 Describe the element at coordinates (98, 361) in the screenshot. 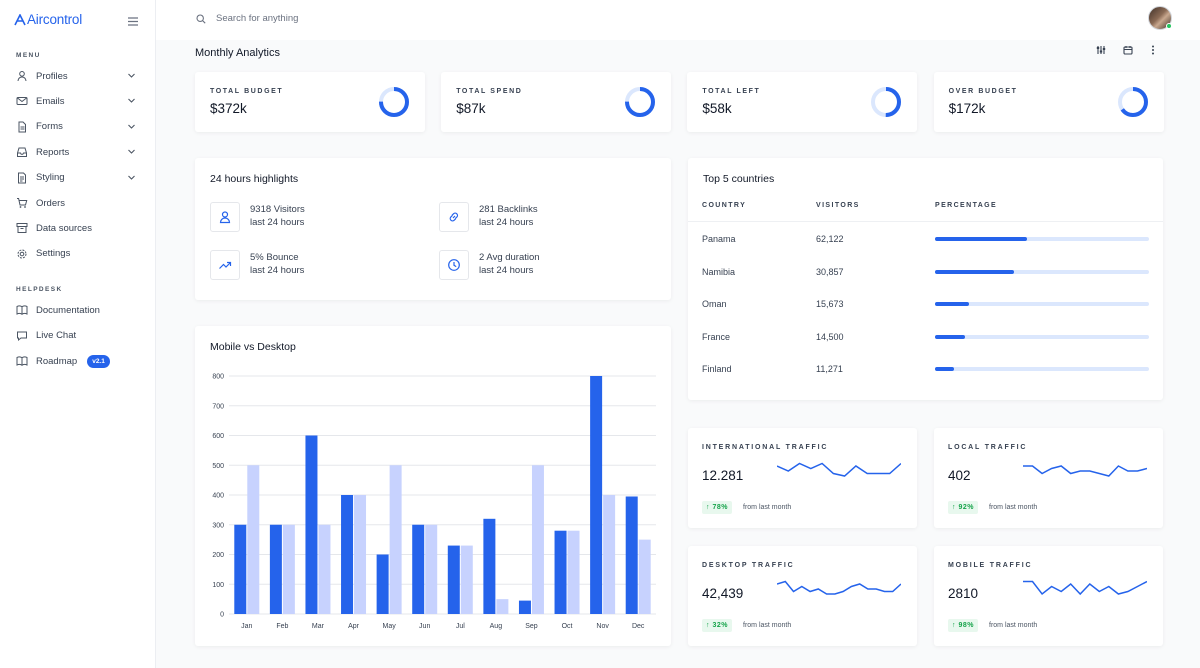

I see `version-badge: v2.1` at that location.